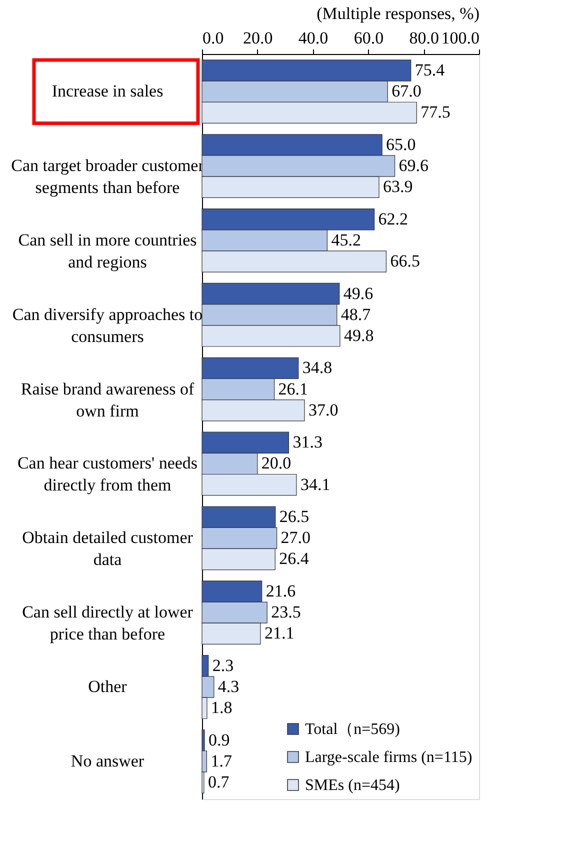 The width and height of the screenshot is (584, 842). I want to click on data-label: 26.1, so click(293, 388).